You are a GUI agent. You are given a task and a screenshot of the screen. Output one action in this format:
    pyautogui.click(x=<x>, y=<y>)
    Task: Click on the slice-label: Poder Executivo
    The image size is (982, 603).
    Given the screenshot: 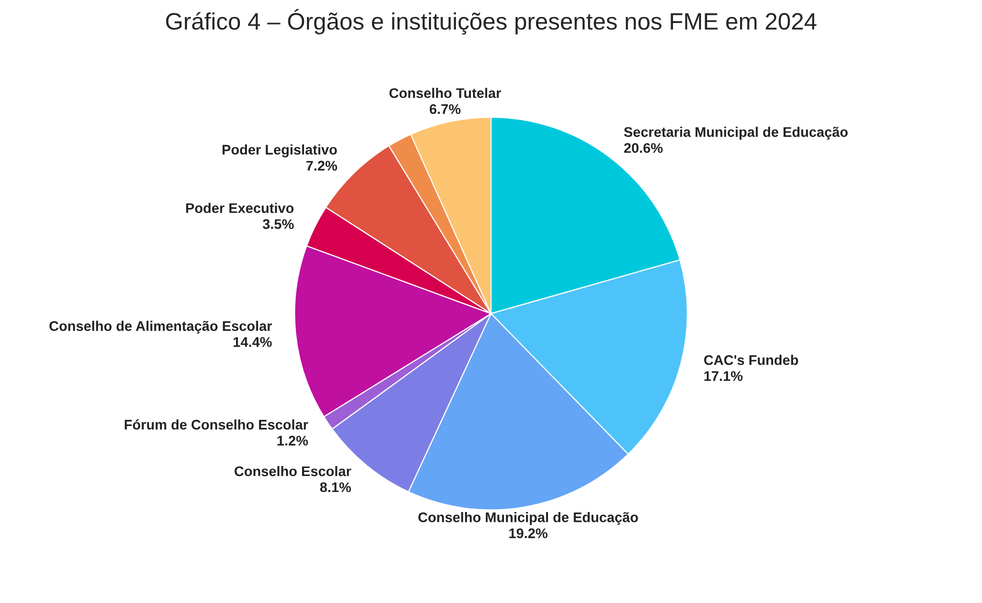 What is the action you would take?
    pyautogui.click(x=240, y=208)
    